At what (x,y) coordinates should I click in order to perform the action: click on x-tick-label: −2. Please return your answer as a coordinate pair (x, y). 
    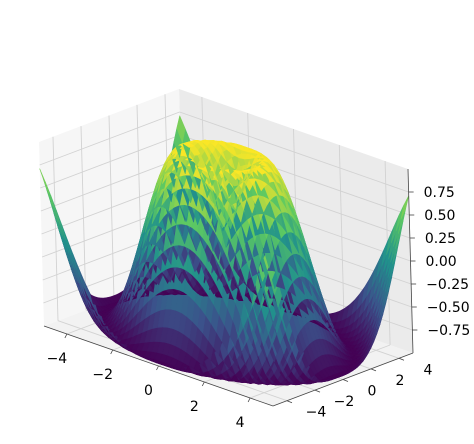
    Looking at the image, I should click on (102, 375).